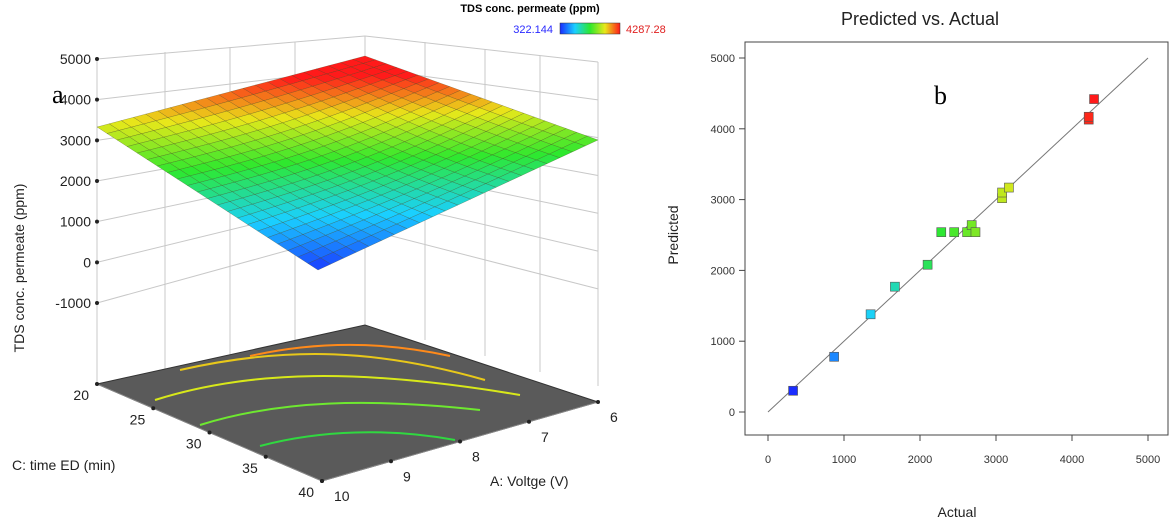 Image resolution: width=1170 pixels, height=526 pixels. What do you see at coordinates (407, 476) in the screenshot?
I see `a-tick-label: 9` at bounding box center [407, 476].